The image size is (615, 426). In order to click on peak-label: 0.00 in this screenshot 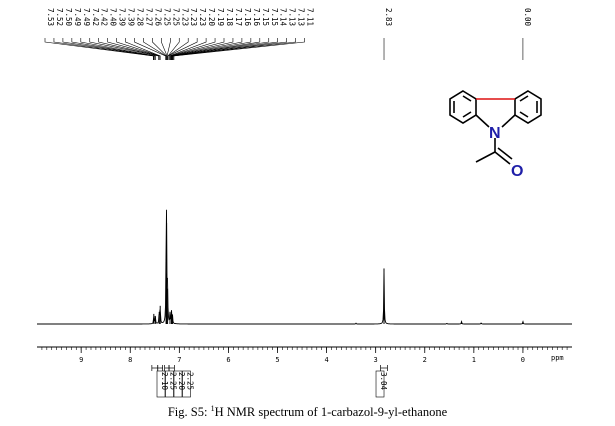, I will do `click(527, 17)`.